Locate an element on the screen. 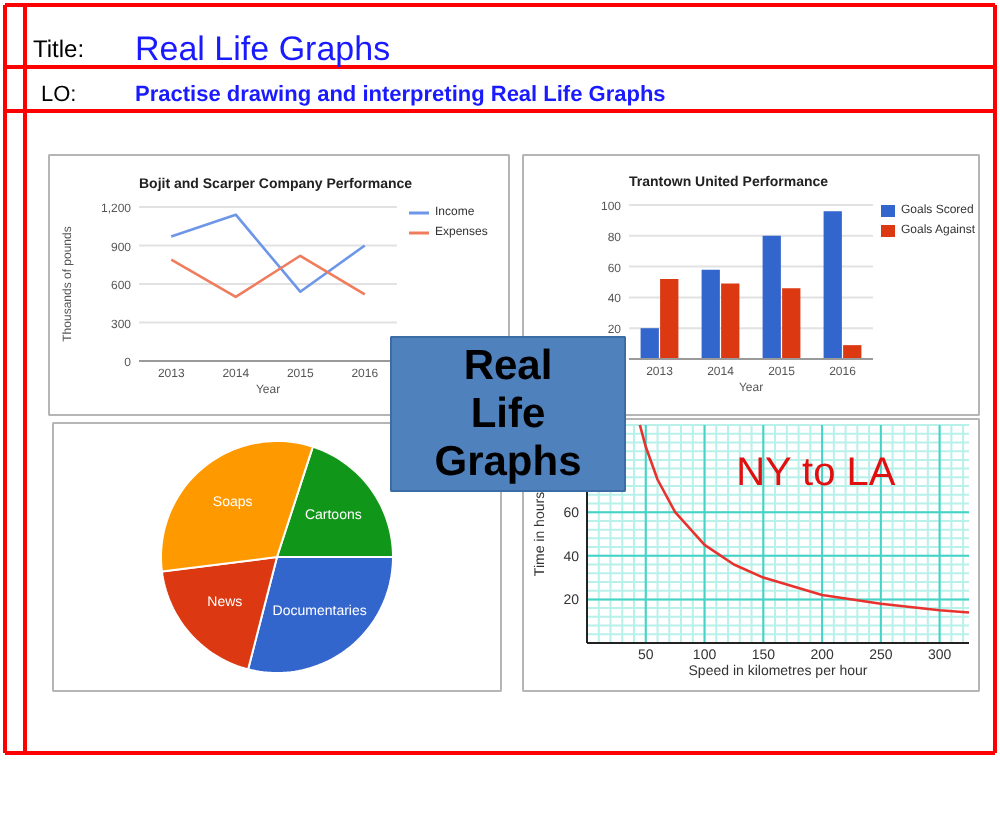 The image size is (1000, 840). text: Practise drawing and interpreting Real Life Graphs is located at coordinates (400, 95).